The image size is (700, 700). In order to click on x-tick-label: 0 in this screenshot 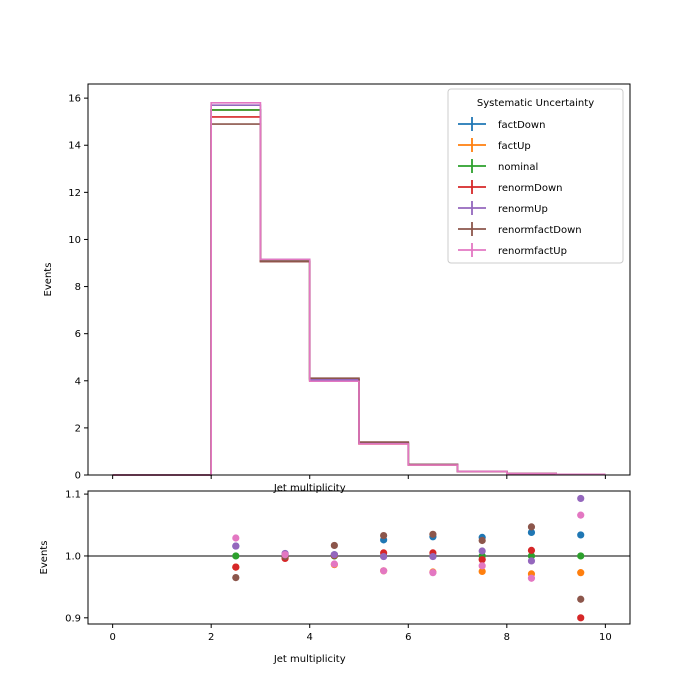, I will do `click(112, 637)`.